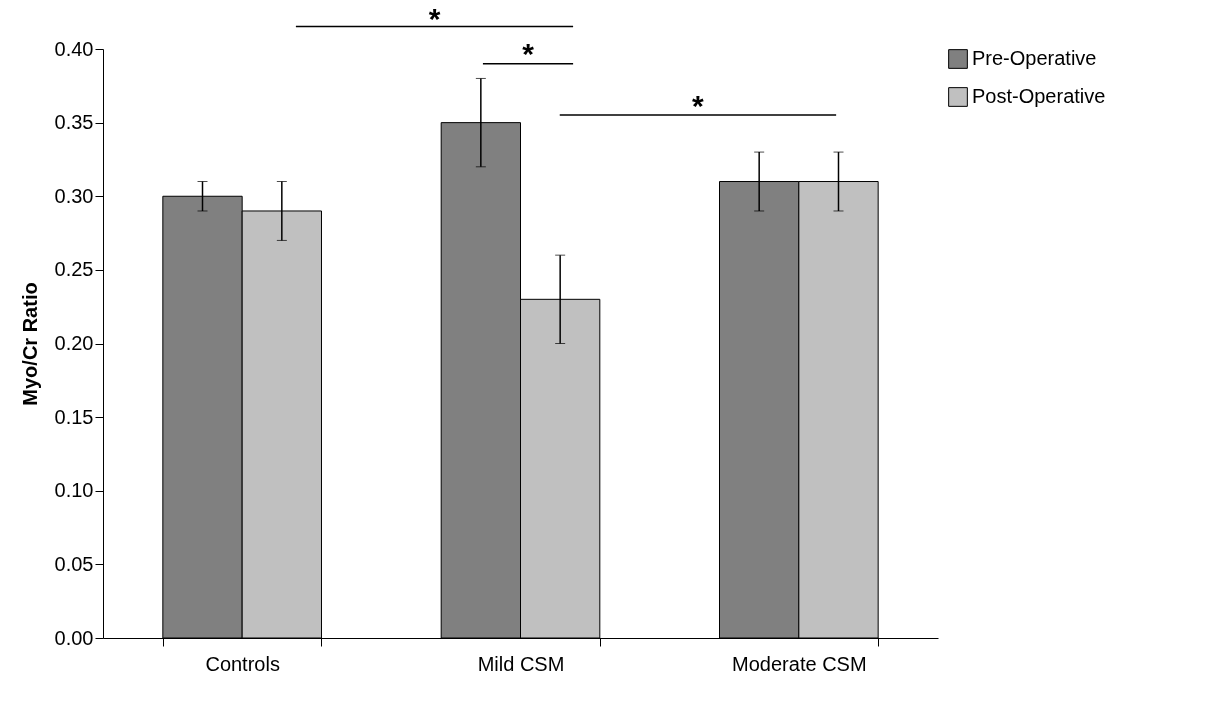  Describe the element at coordinates (521, 663) in the screenshot. I see `x-tick-label: Mild CSM` at that location.